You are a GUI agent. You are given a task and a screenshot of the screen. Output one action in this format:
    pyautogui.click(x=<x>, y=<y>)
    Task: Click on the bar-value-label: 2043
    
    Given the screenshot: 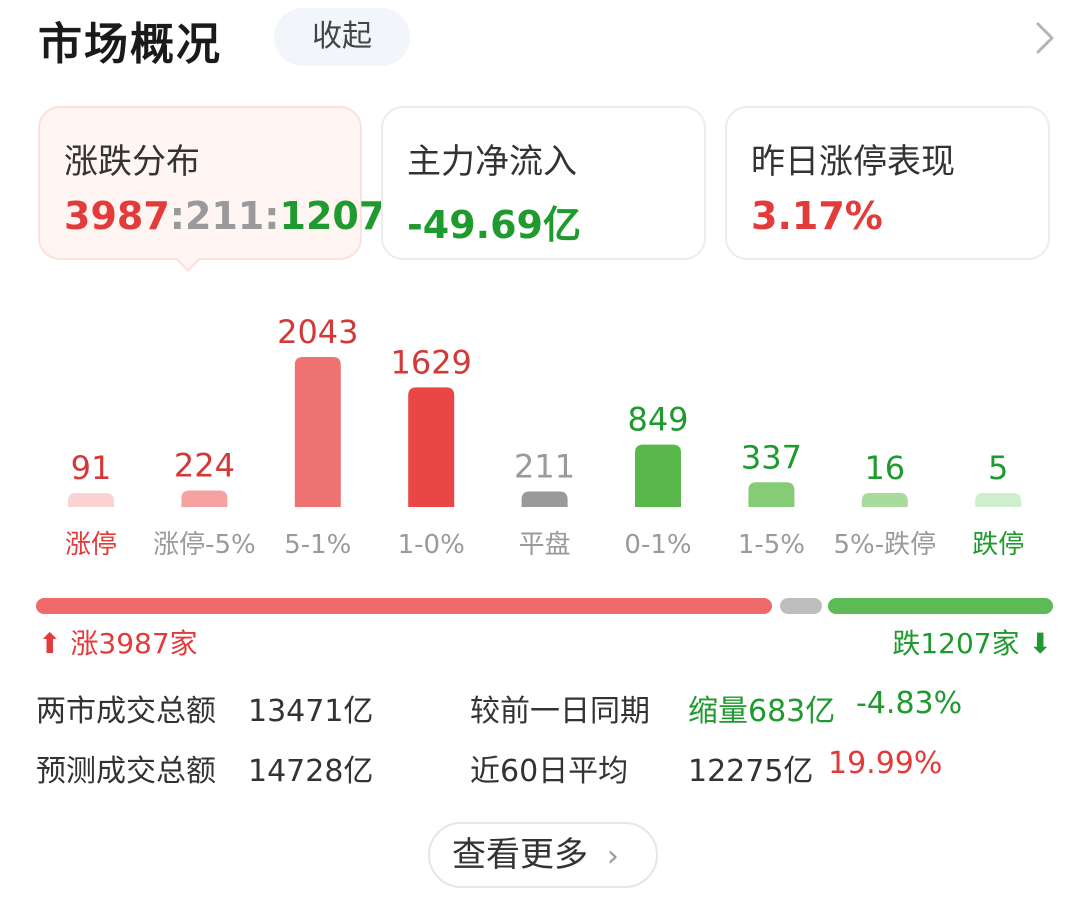 What is the action you would take?
    pyautogui.click(x=317, y=332)
    